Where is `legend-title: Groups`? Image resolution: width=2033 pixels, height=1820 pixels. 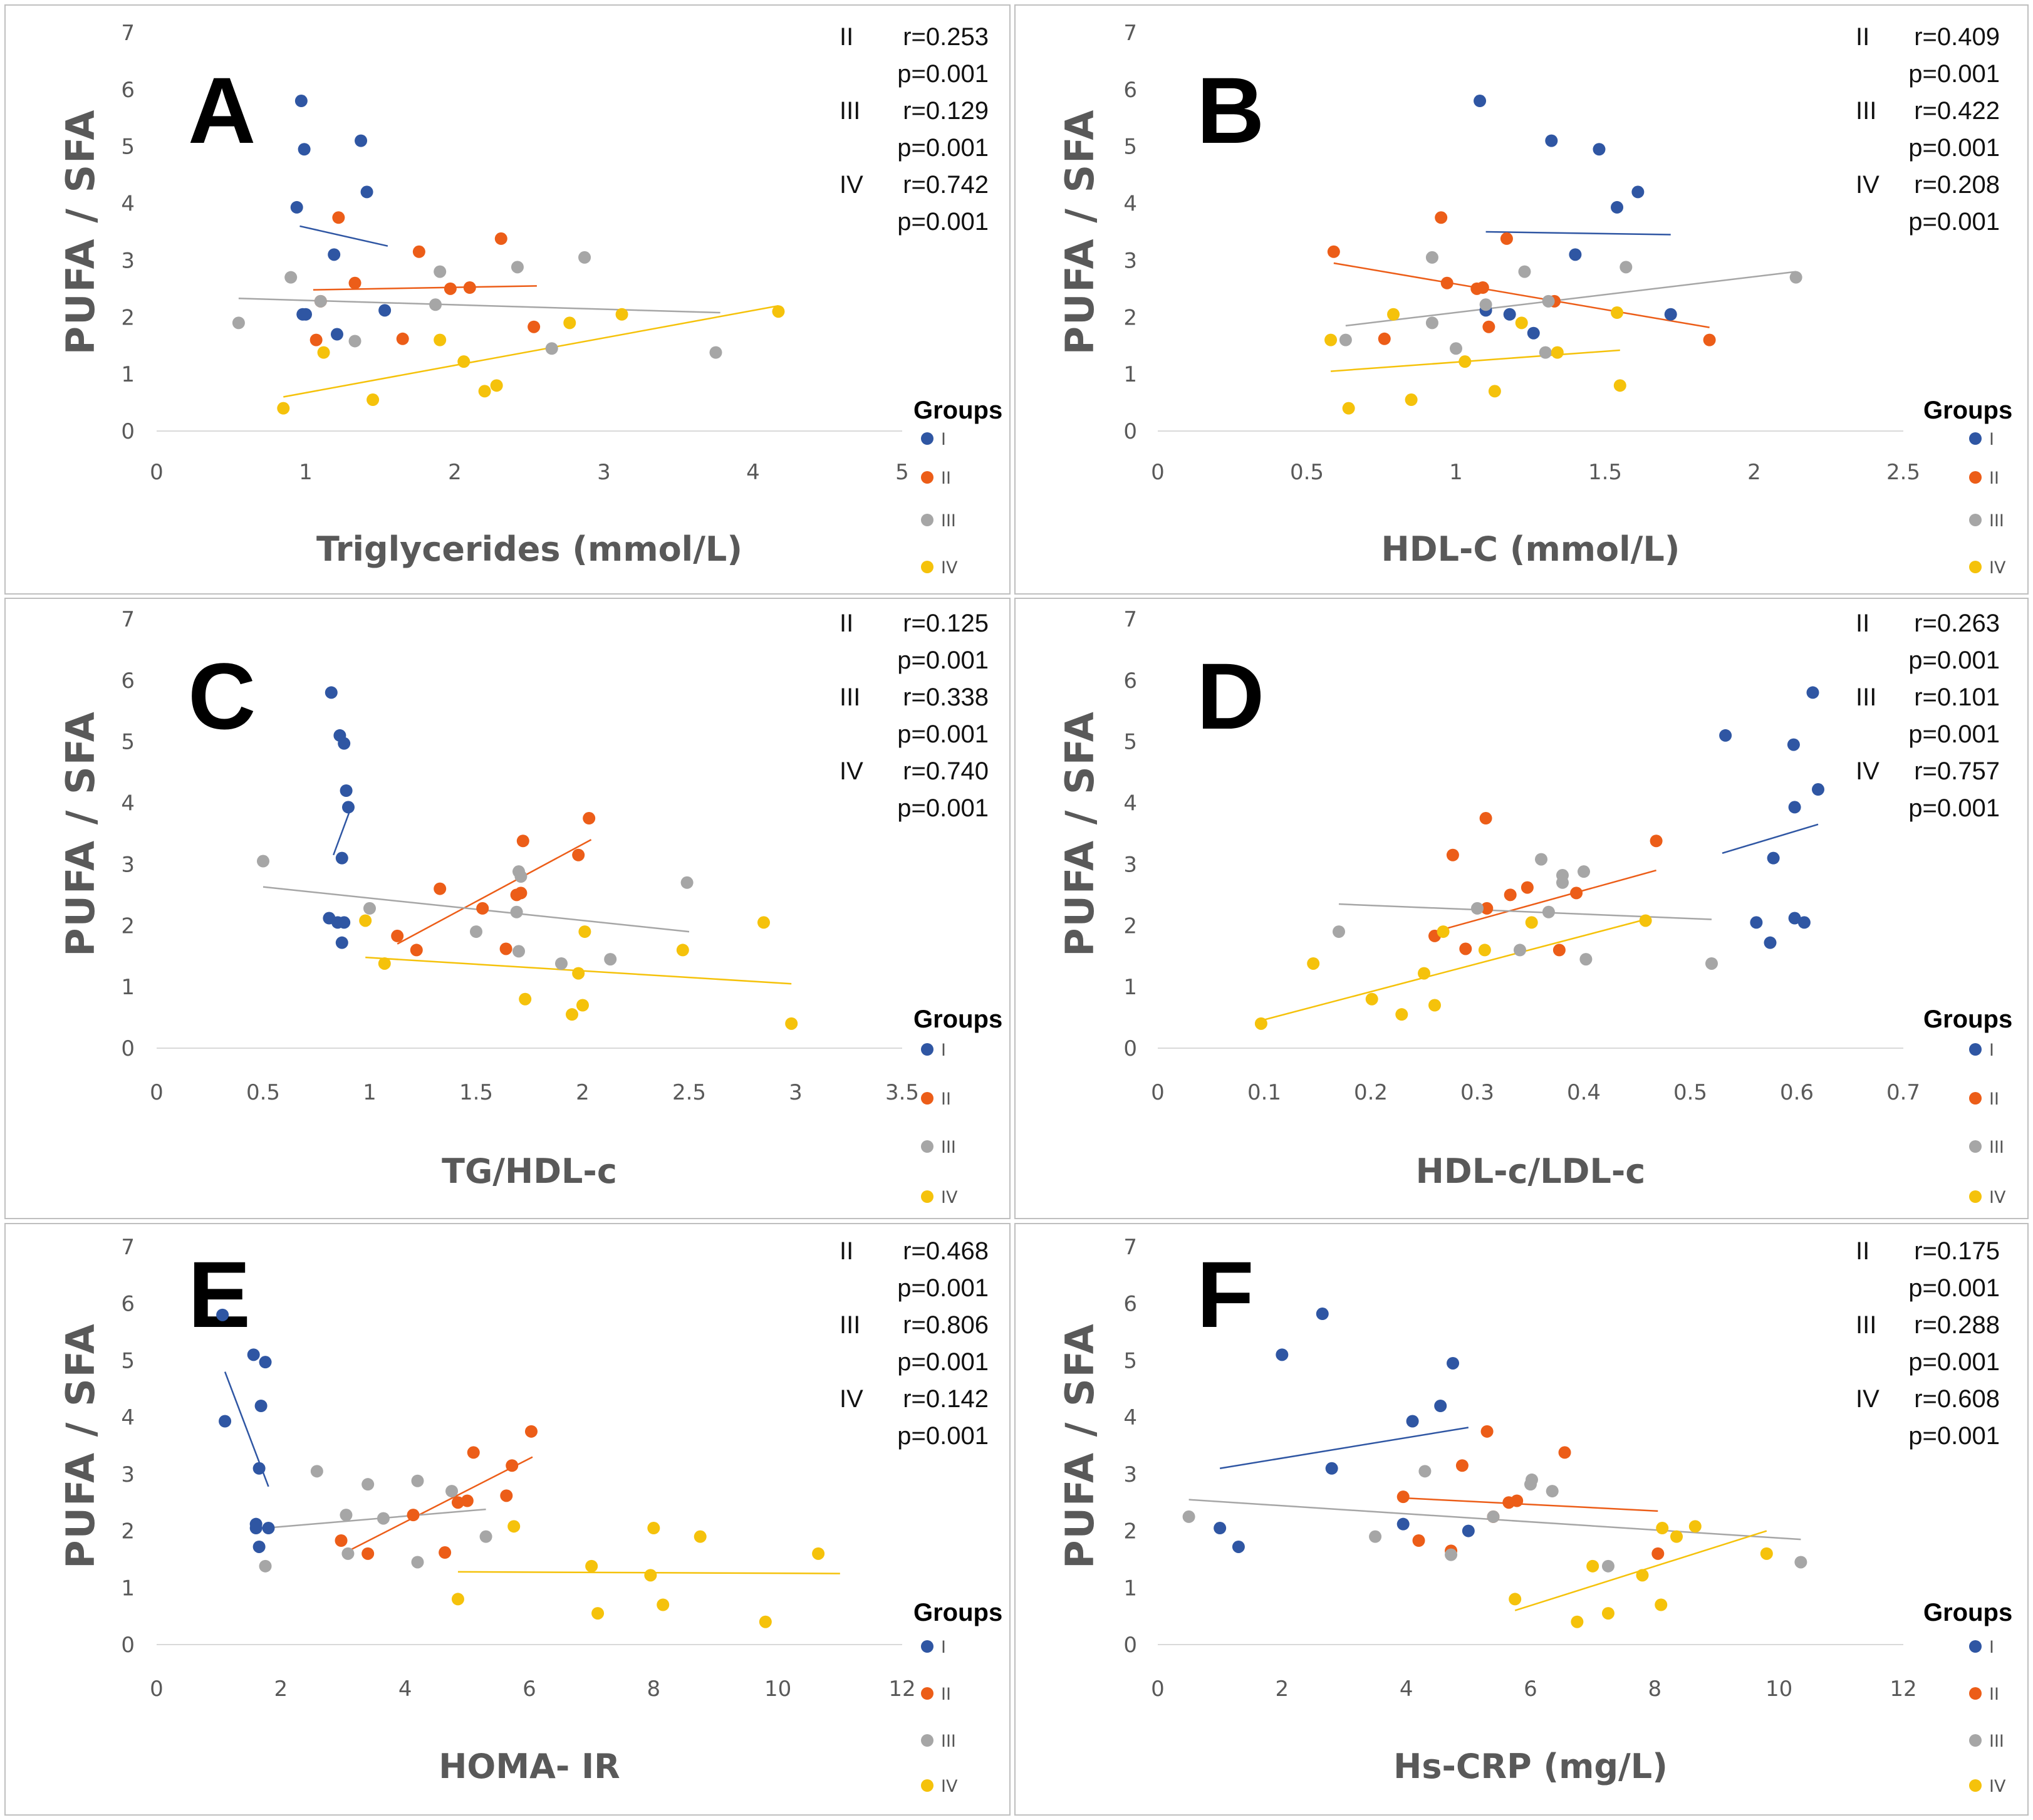 legend-title: Groups is located at coordinates (957, 411).